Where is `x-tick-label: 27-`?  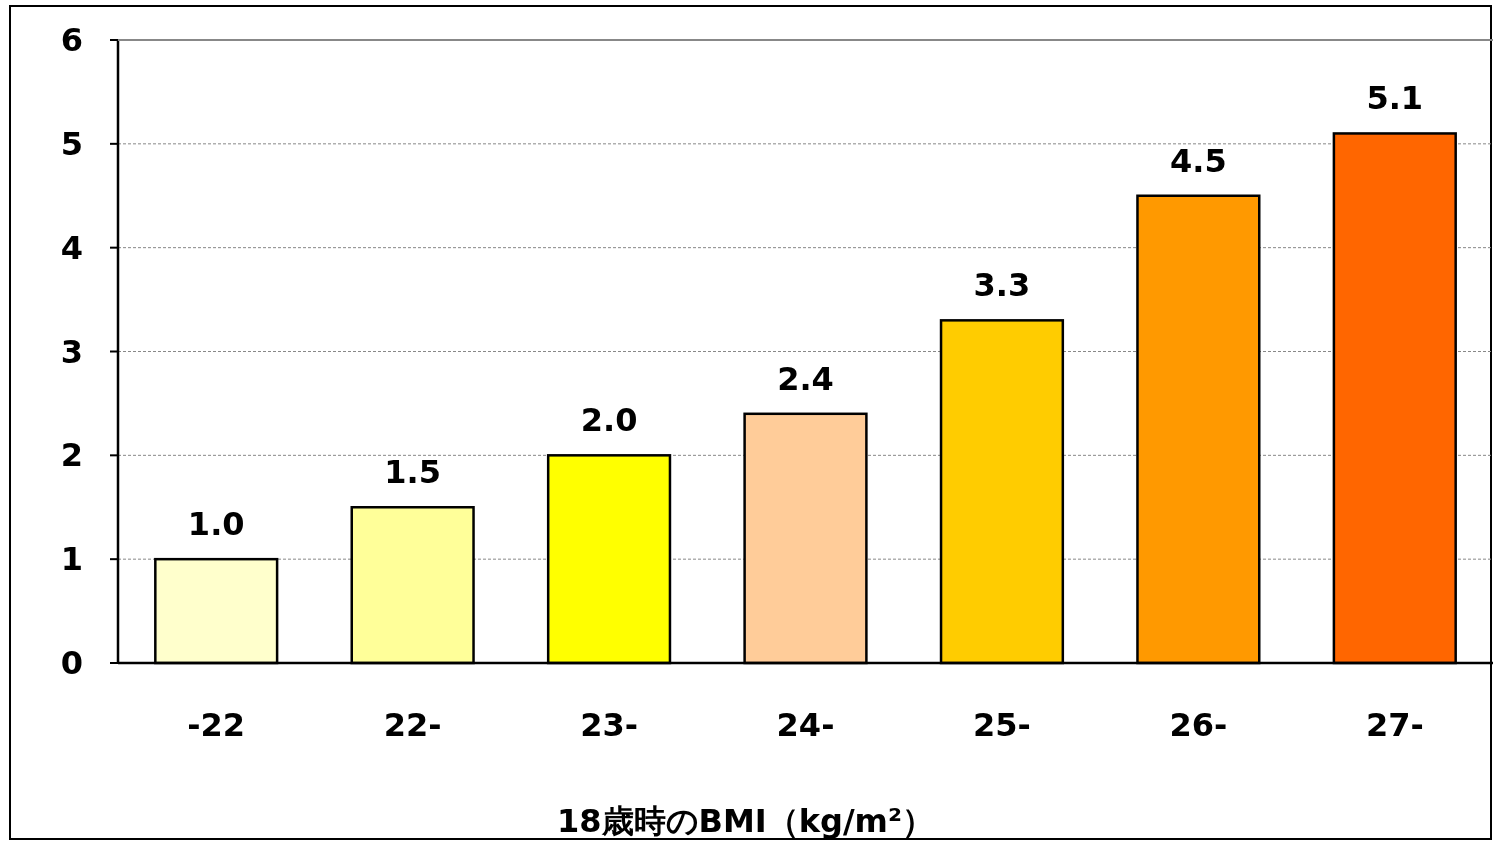 x-tick-label: 27- is located at coordinates (1394, 725).